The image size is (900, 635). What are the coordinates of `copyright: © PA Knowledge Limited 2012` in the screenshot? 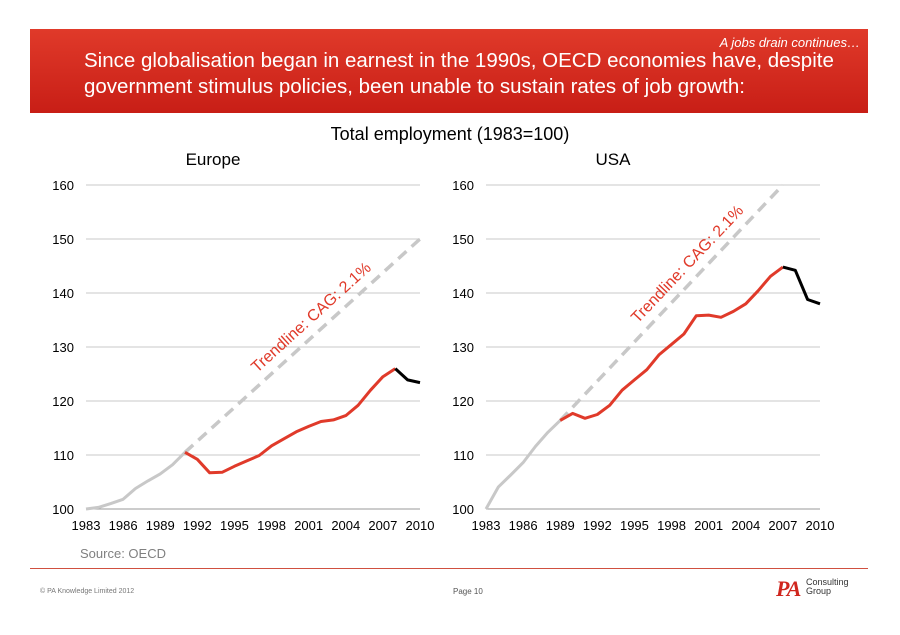 It's located at (87, 591).